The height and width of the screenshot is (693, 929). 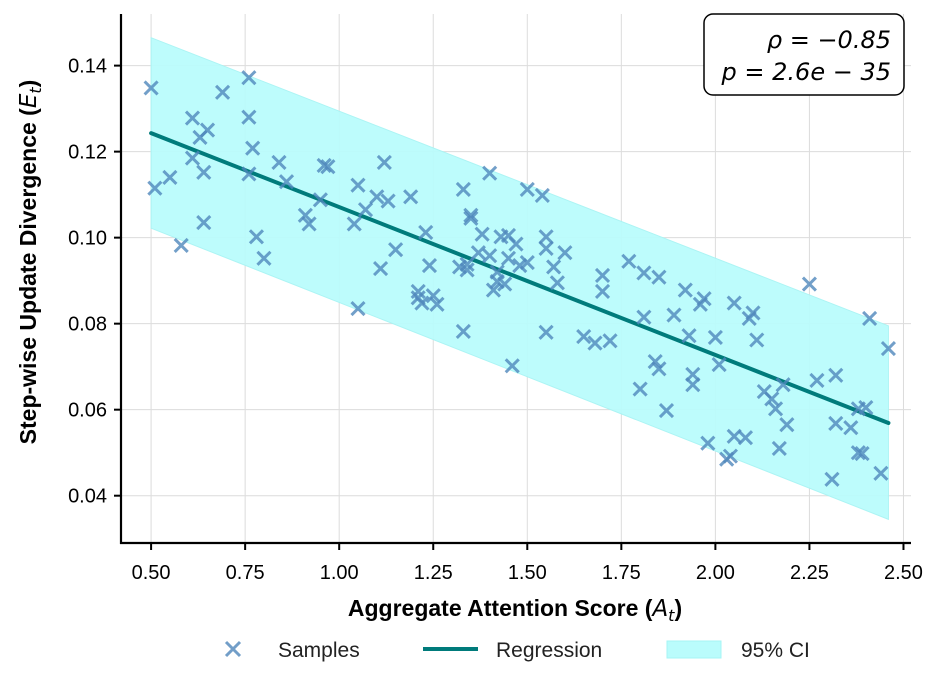 I want to click on y-tick-label: 0.06, so click(x=87, y=411).